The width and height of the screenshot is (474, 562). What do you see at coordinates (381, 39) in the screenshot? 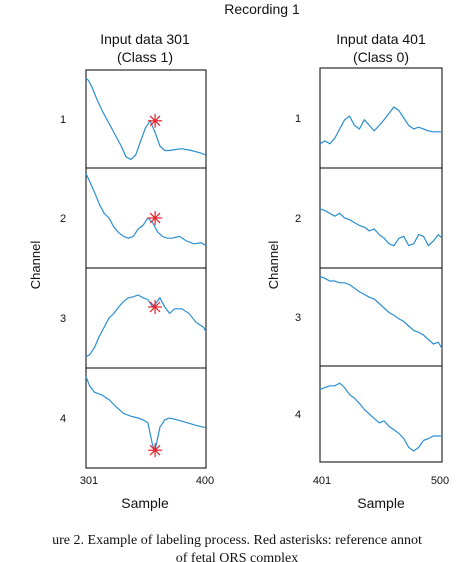
I see `chart-title: Input data 401` at bounding box center [381, 39].